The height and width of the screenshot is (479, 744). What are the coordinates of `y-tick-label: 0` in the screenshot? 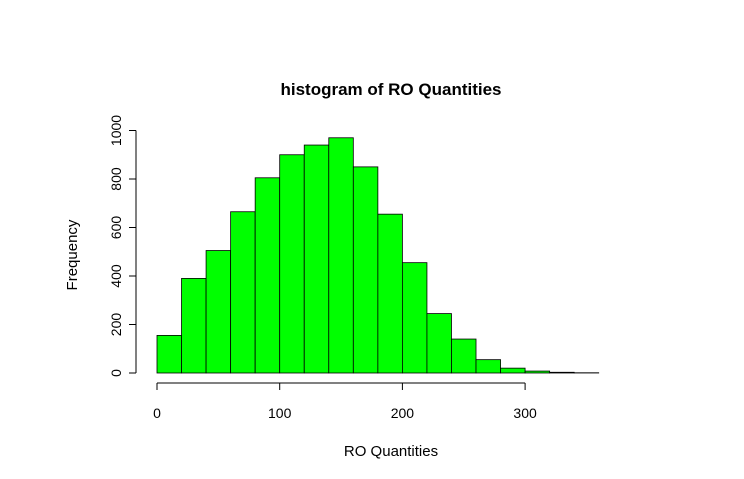 It's located at (116, 373).